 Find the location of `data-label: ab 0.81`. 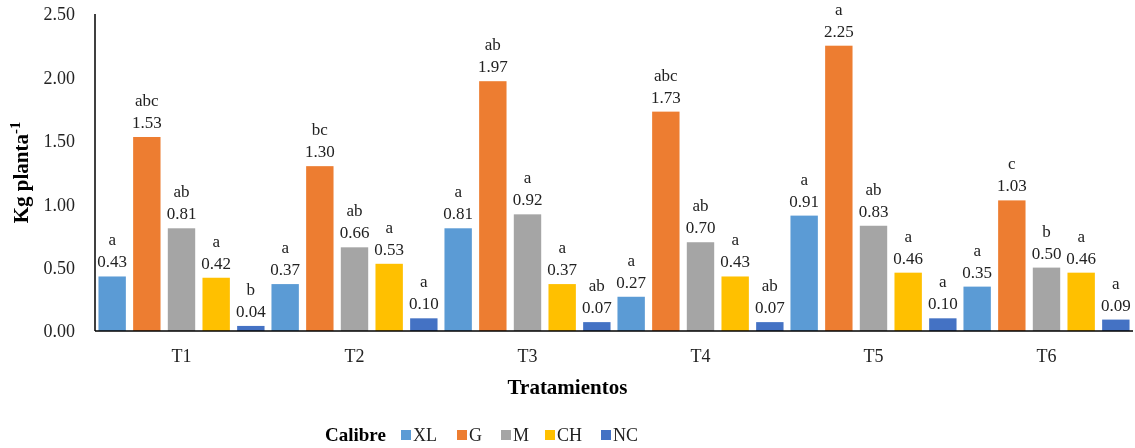

data-label: ab 0.81 is located at coordinates (181, 203).